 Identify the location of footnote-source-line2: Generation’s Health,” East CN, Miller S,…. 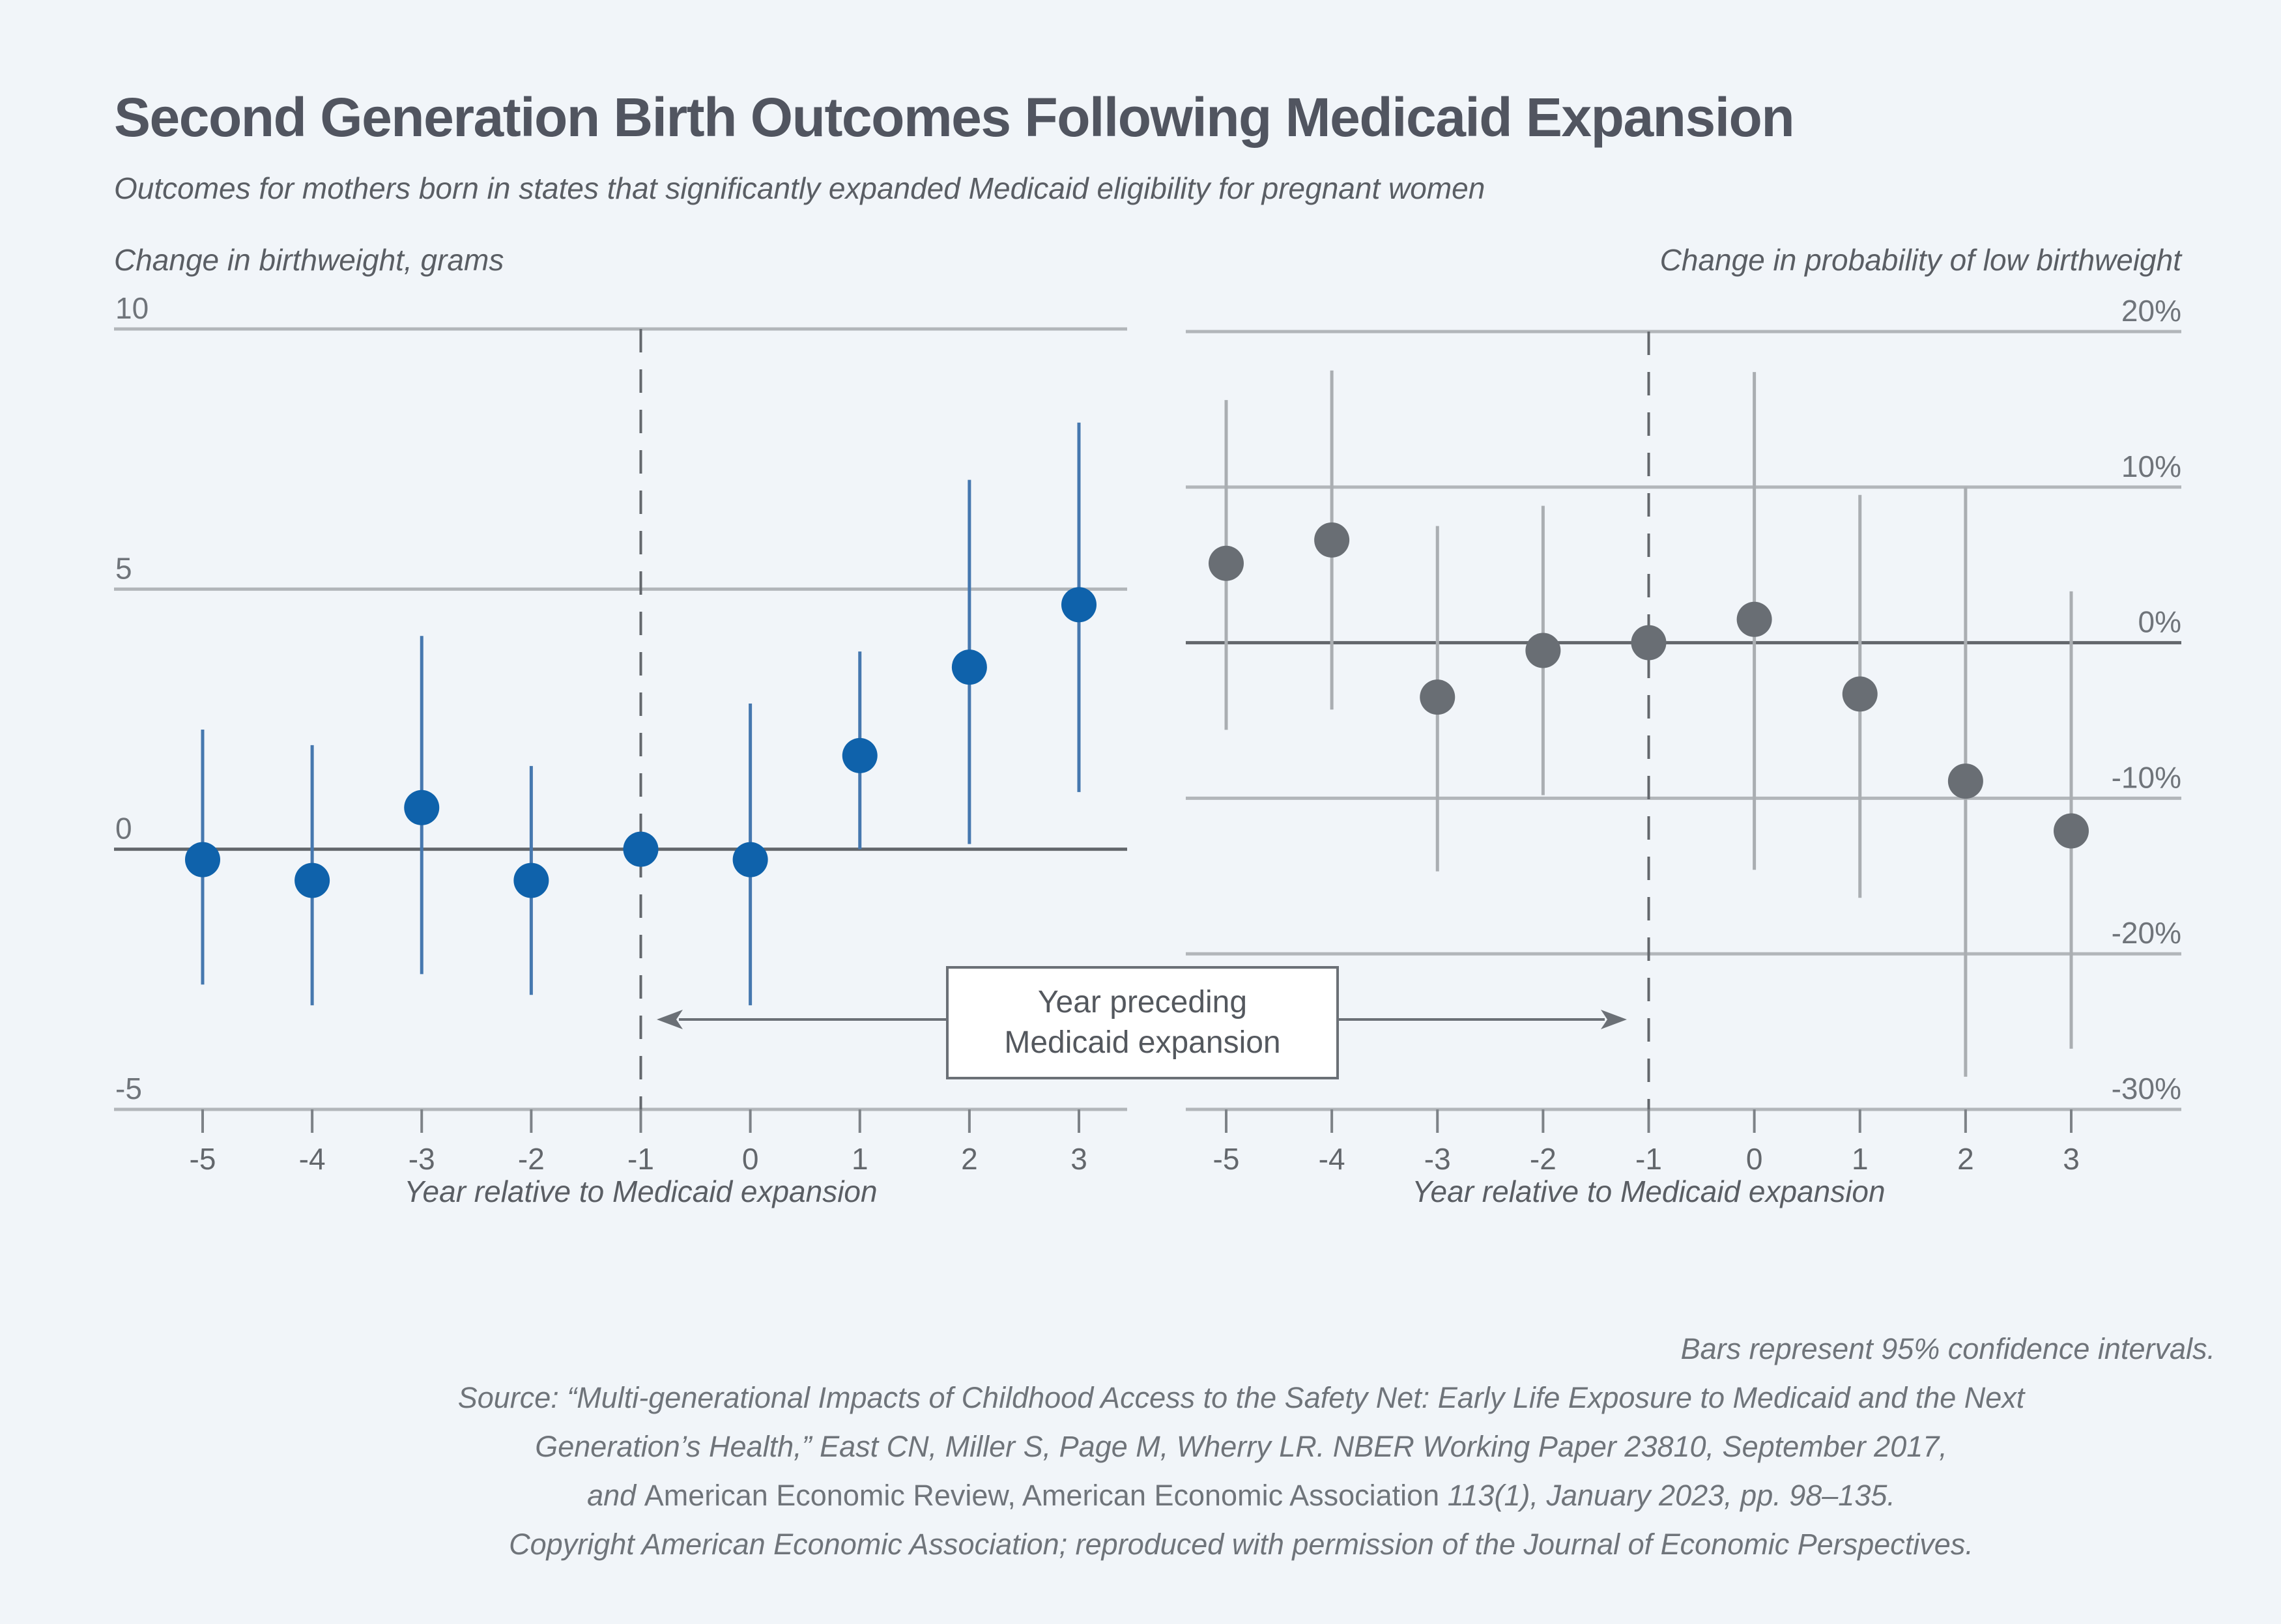
(1241, 1446).